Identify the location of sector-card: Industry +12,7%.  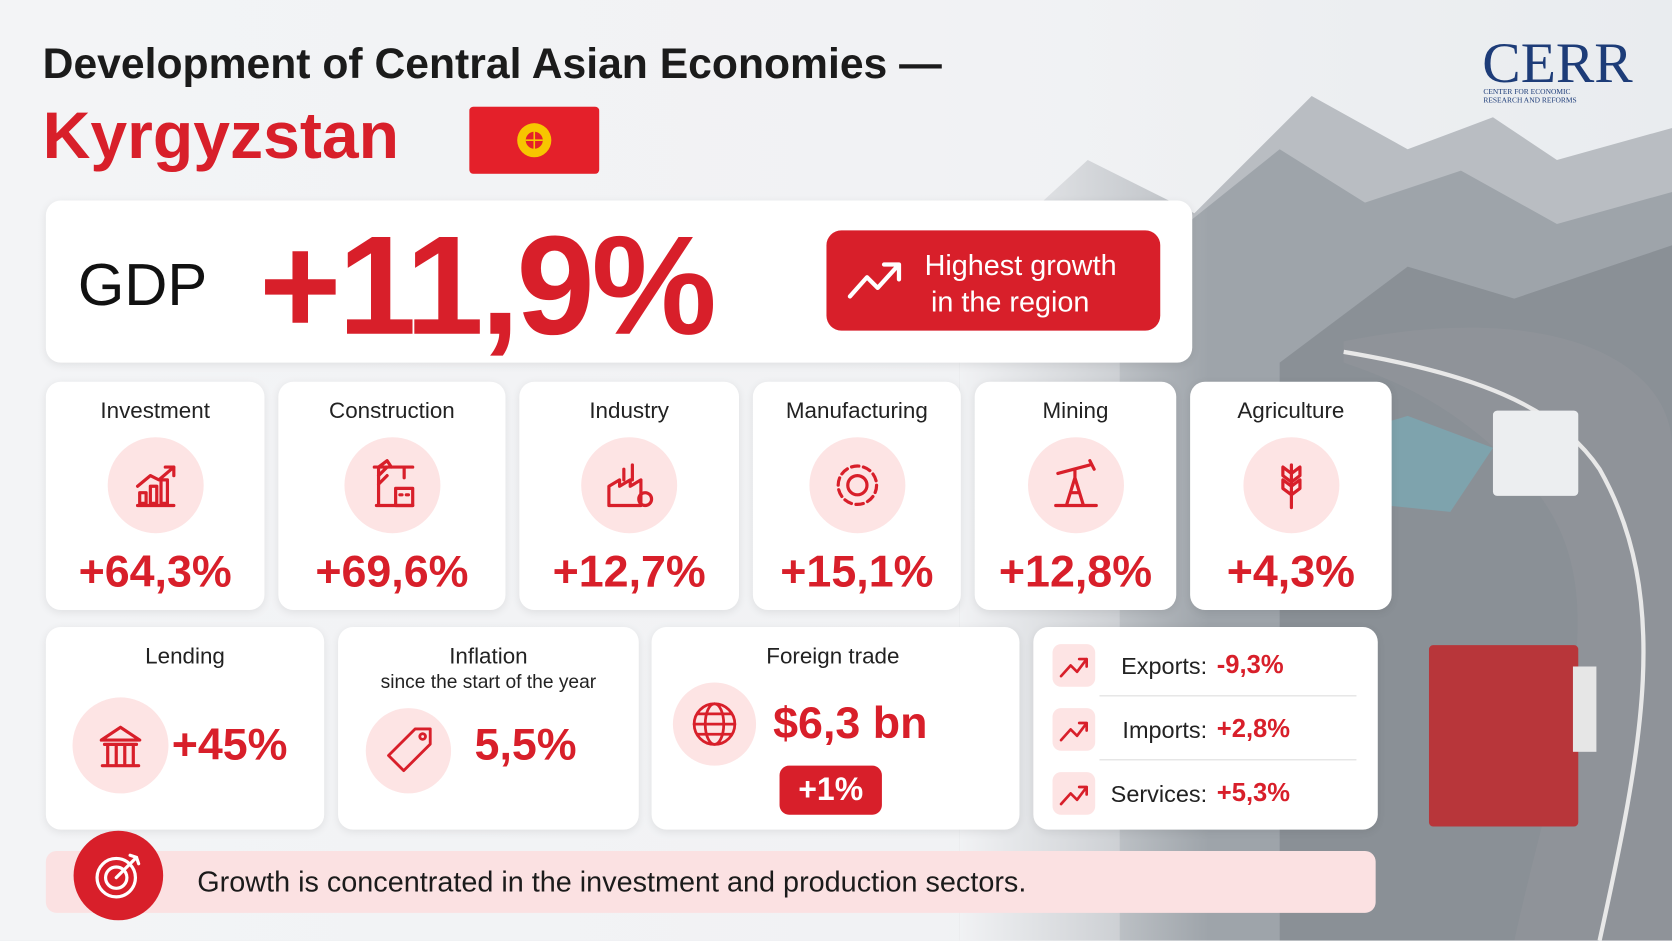
(629, 495).